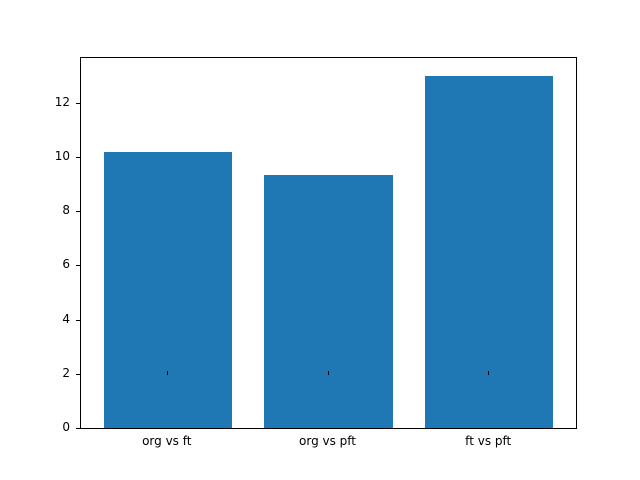 This screenshot has width=640, height=480. Describe the element at coordinates (488, 441) in the screenshot. I see `x-tick-label: ft vs pft` at that location.